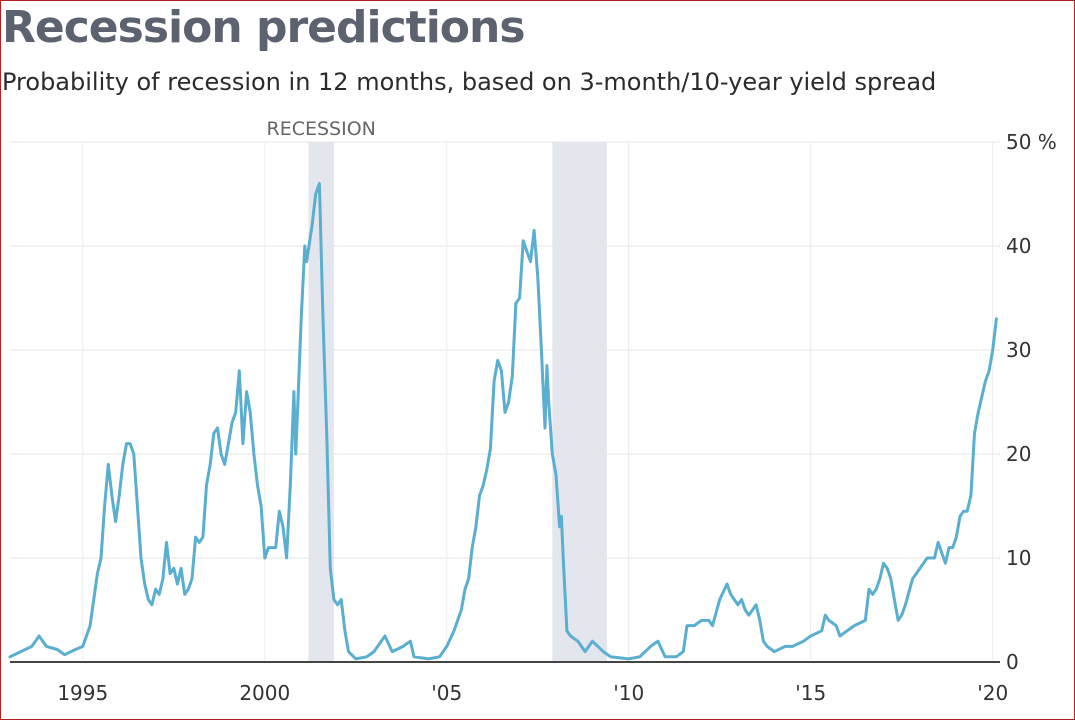 This screenshot has width=1075, height=720. What do you see at coordinates (810, 693) in the screenshot?
I see `x-tick-label: '15` at bounding box center [810, 693].